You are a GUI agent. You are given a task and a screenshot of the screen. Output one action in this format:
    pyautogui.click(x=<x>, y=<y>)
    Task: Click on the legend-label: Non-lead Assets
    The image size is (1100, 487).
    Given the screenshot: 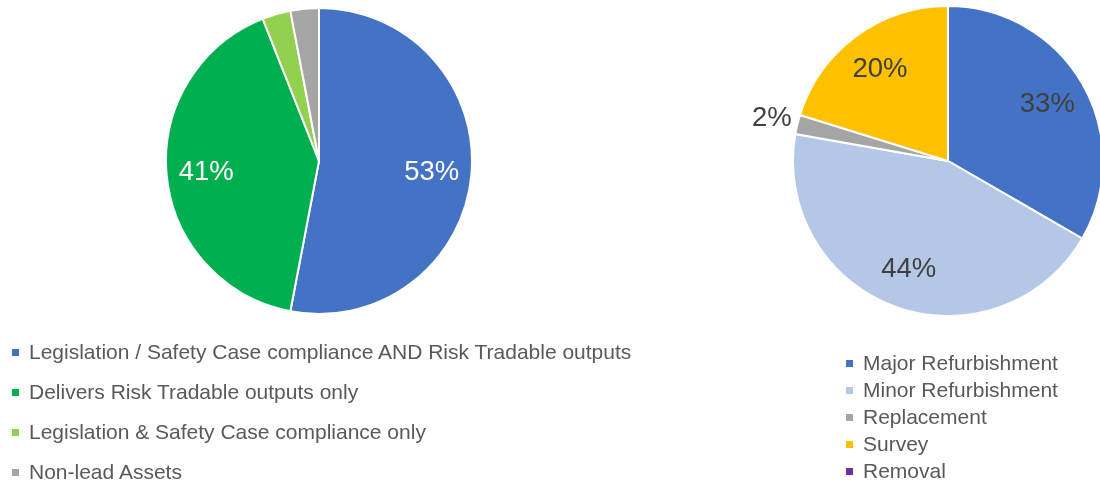 What is the action you would take?
    pyautogui.click(x=105, y=471)
    